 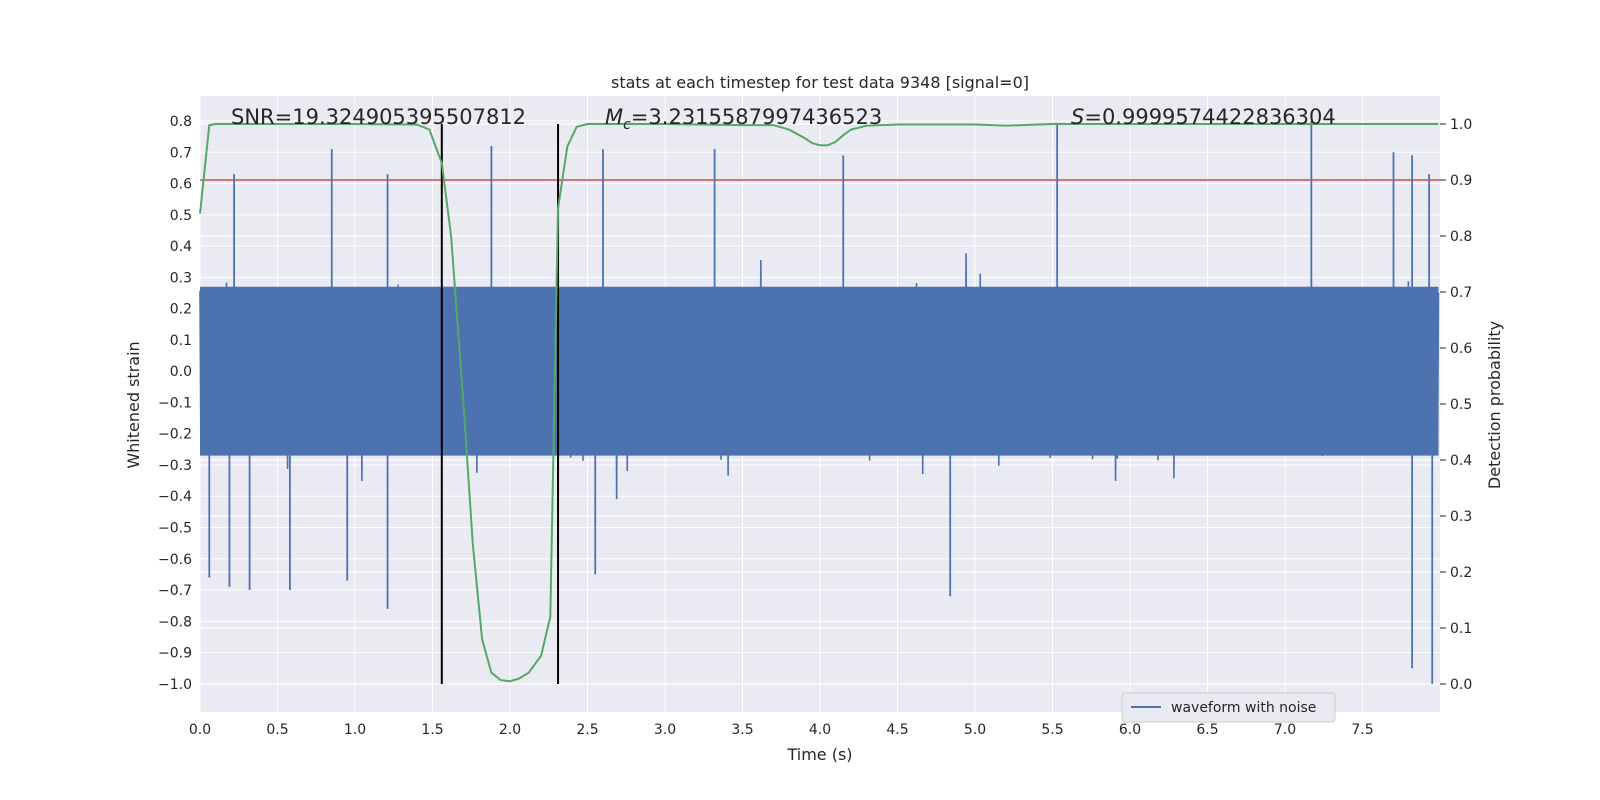 What do you see at coordinates (1461, 461) in the screenshot?
I see `y-right-tick-label: 0.4` at bounding box center [1461, 461].